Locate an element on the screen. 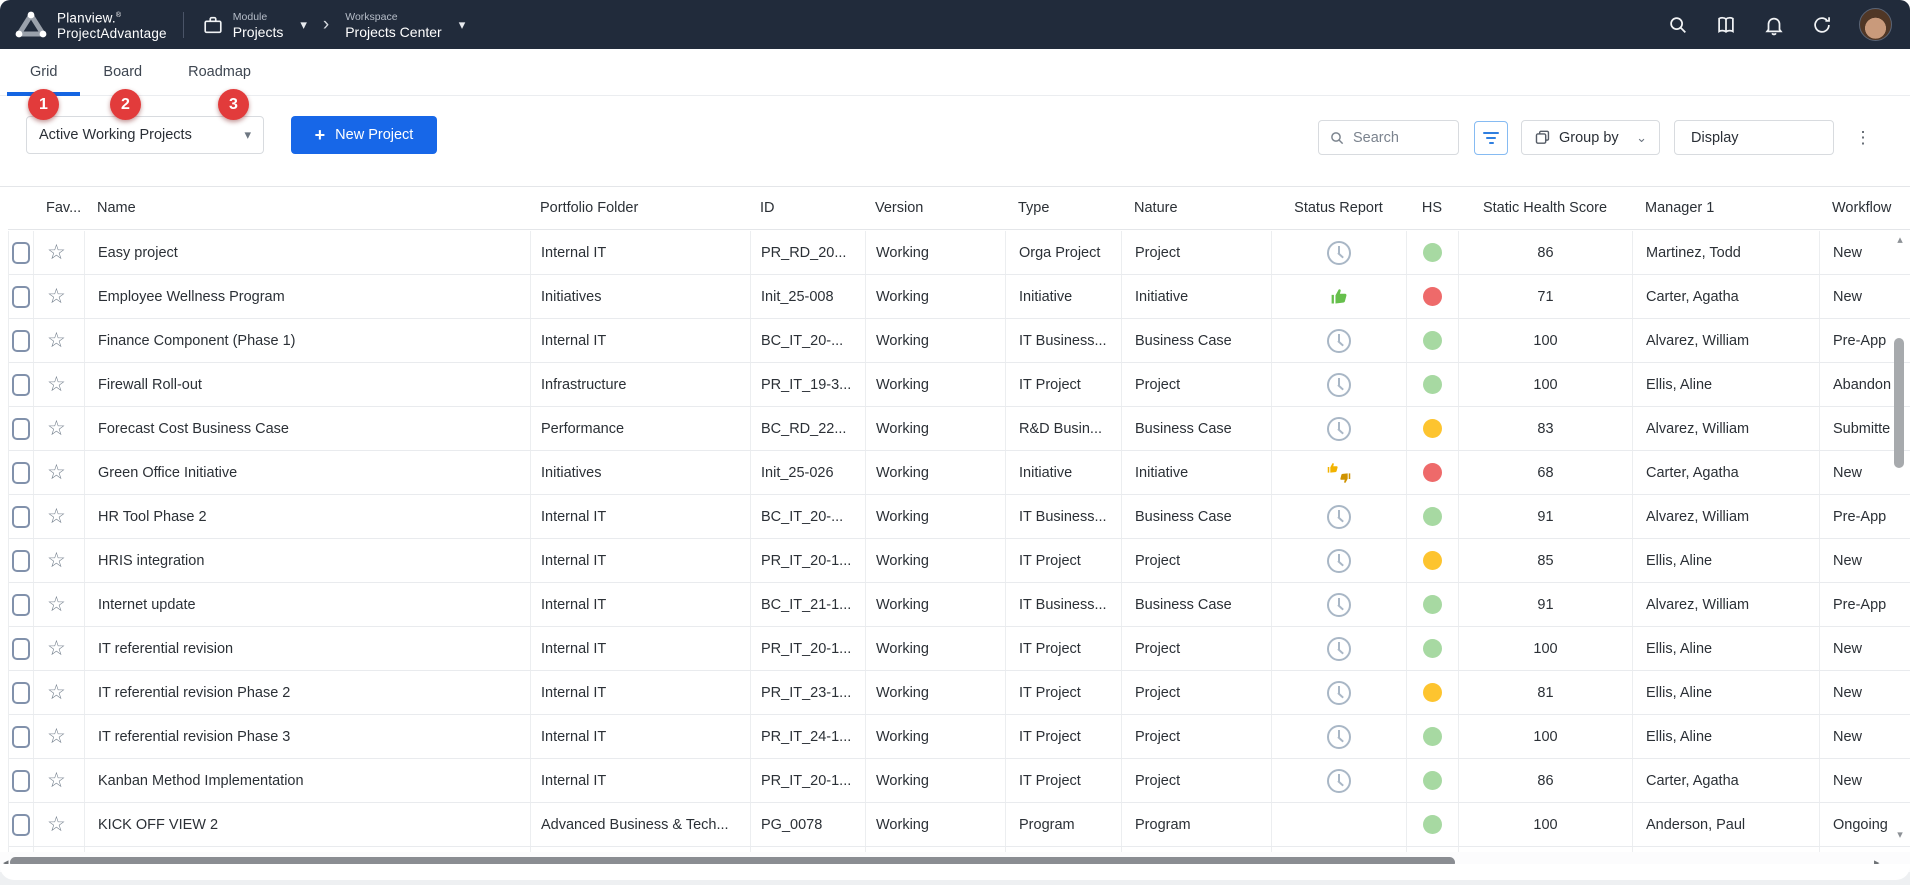  table-row is located at coordinates (959, 850).